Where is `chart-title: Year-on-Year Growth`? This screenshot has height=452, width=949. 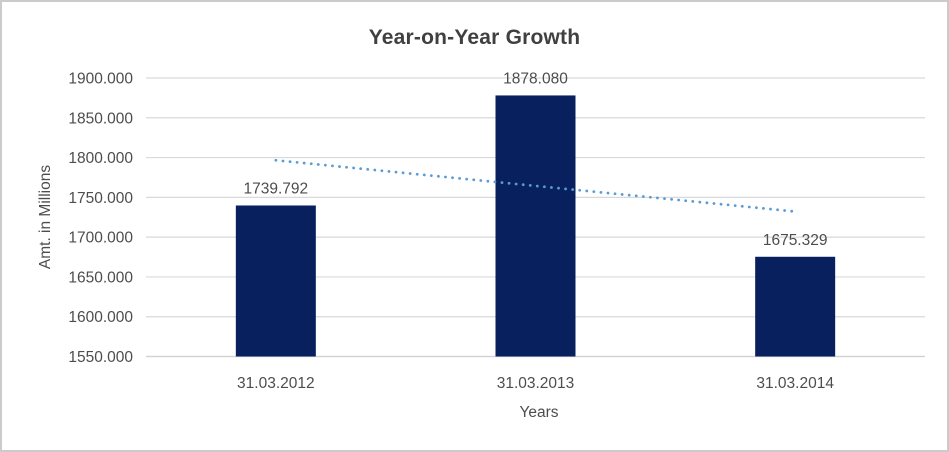 chart-title: Year-on-Year Growth is located at coordinates (474, 37).